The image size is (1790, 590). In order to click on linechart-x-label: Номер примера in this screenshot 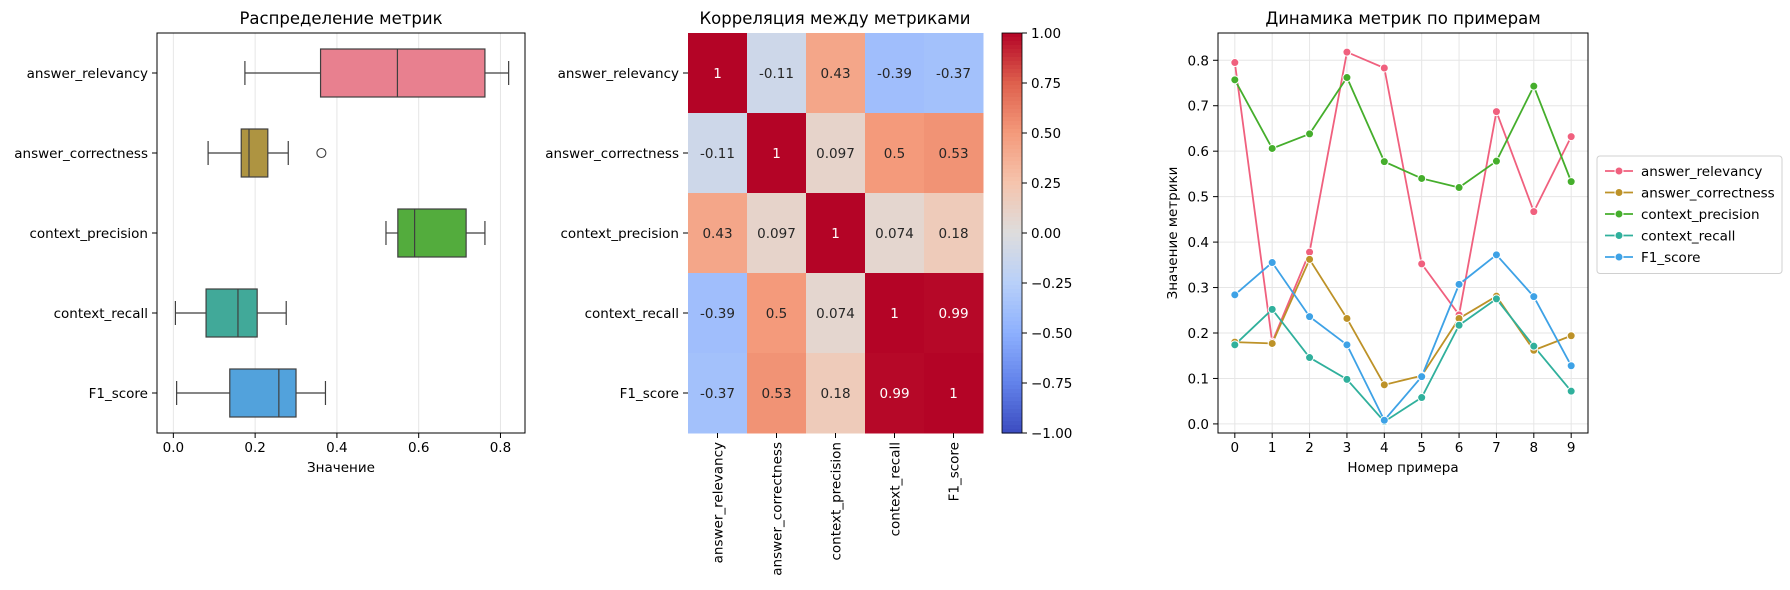, I will do `click(1402, 468)`.